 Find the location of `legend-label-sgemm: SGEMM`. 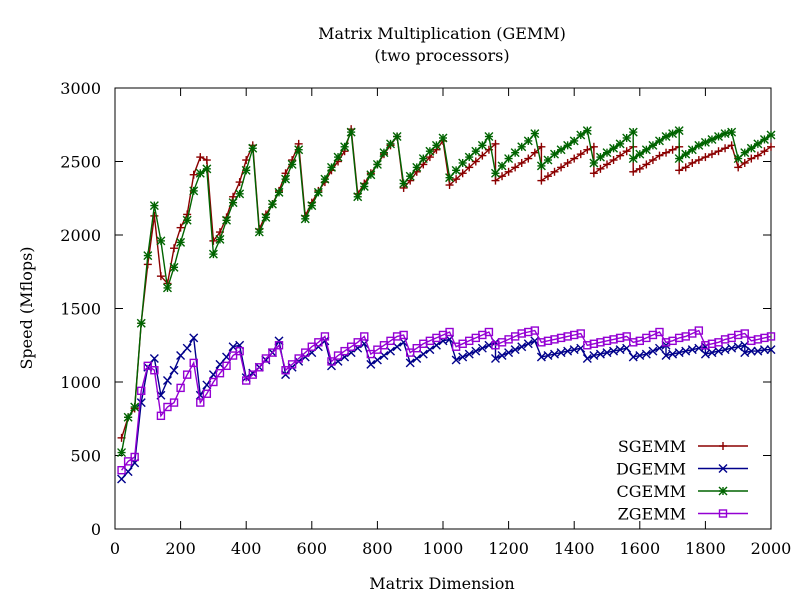

legend-label-sgemm: SGEMM is located at coordinates (652, 446).